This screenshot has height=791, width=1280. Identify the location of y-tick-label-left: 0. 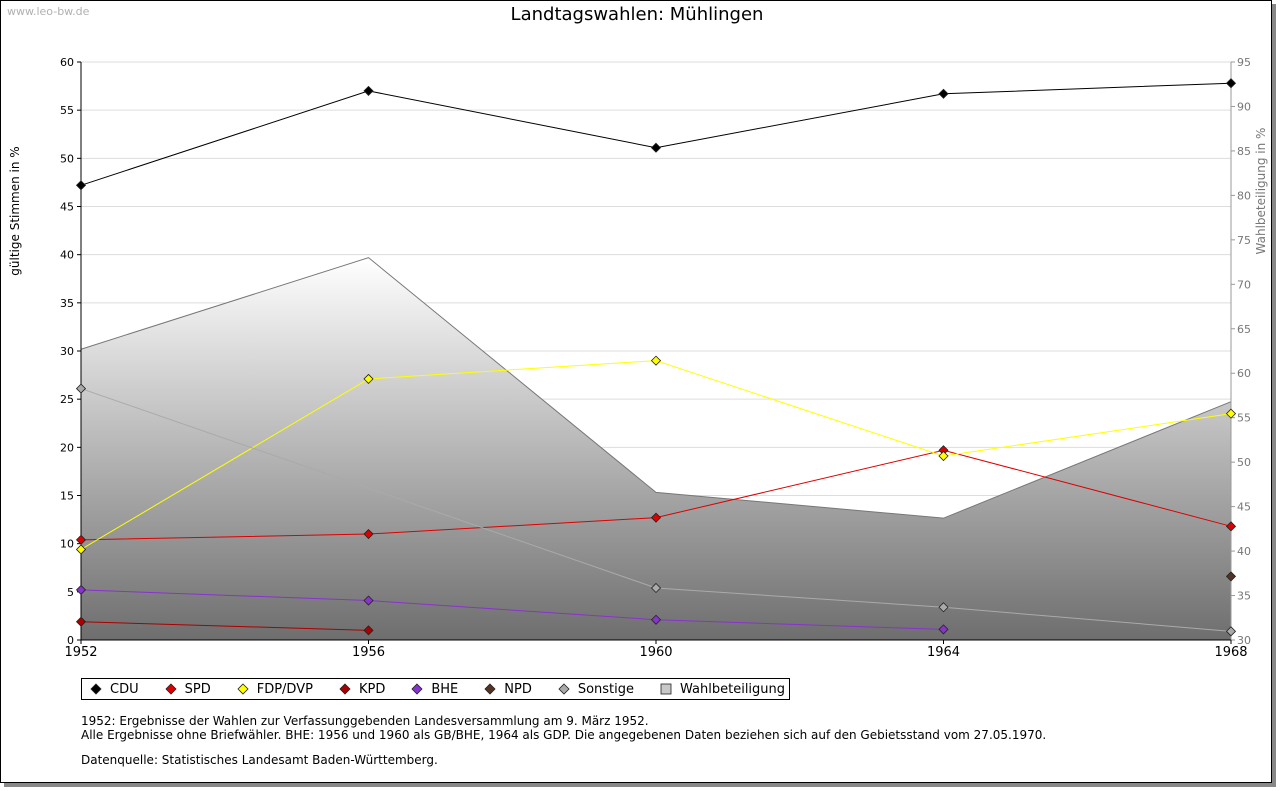
(70, 640).